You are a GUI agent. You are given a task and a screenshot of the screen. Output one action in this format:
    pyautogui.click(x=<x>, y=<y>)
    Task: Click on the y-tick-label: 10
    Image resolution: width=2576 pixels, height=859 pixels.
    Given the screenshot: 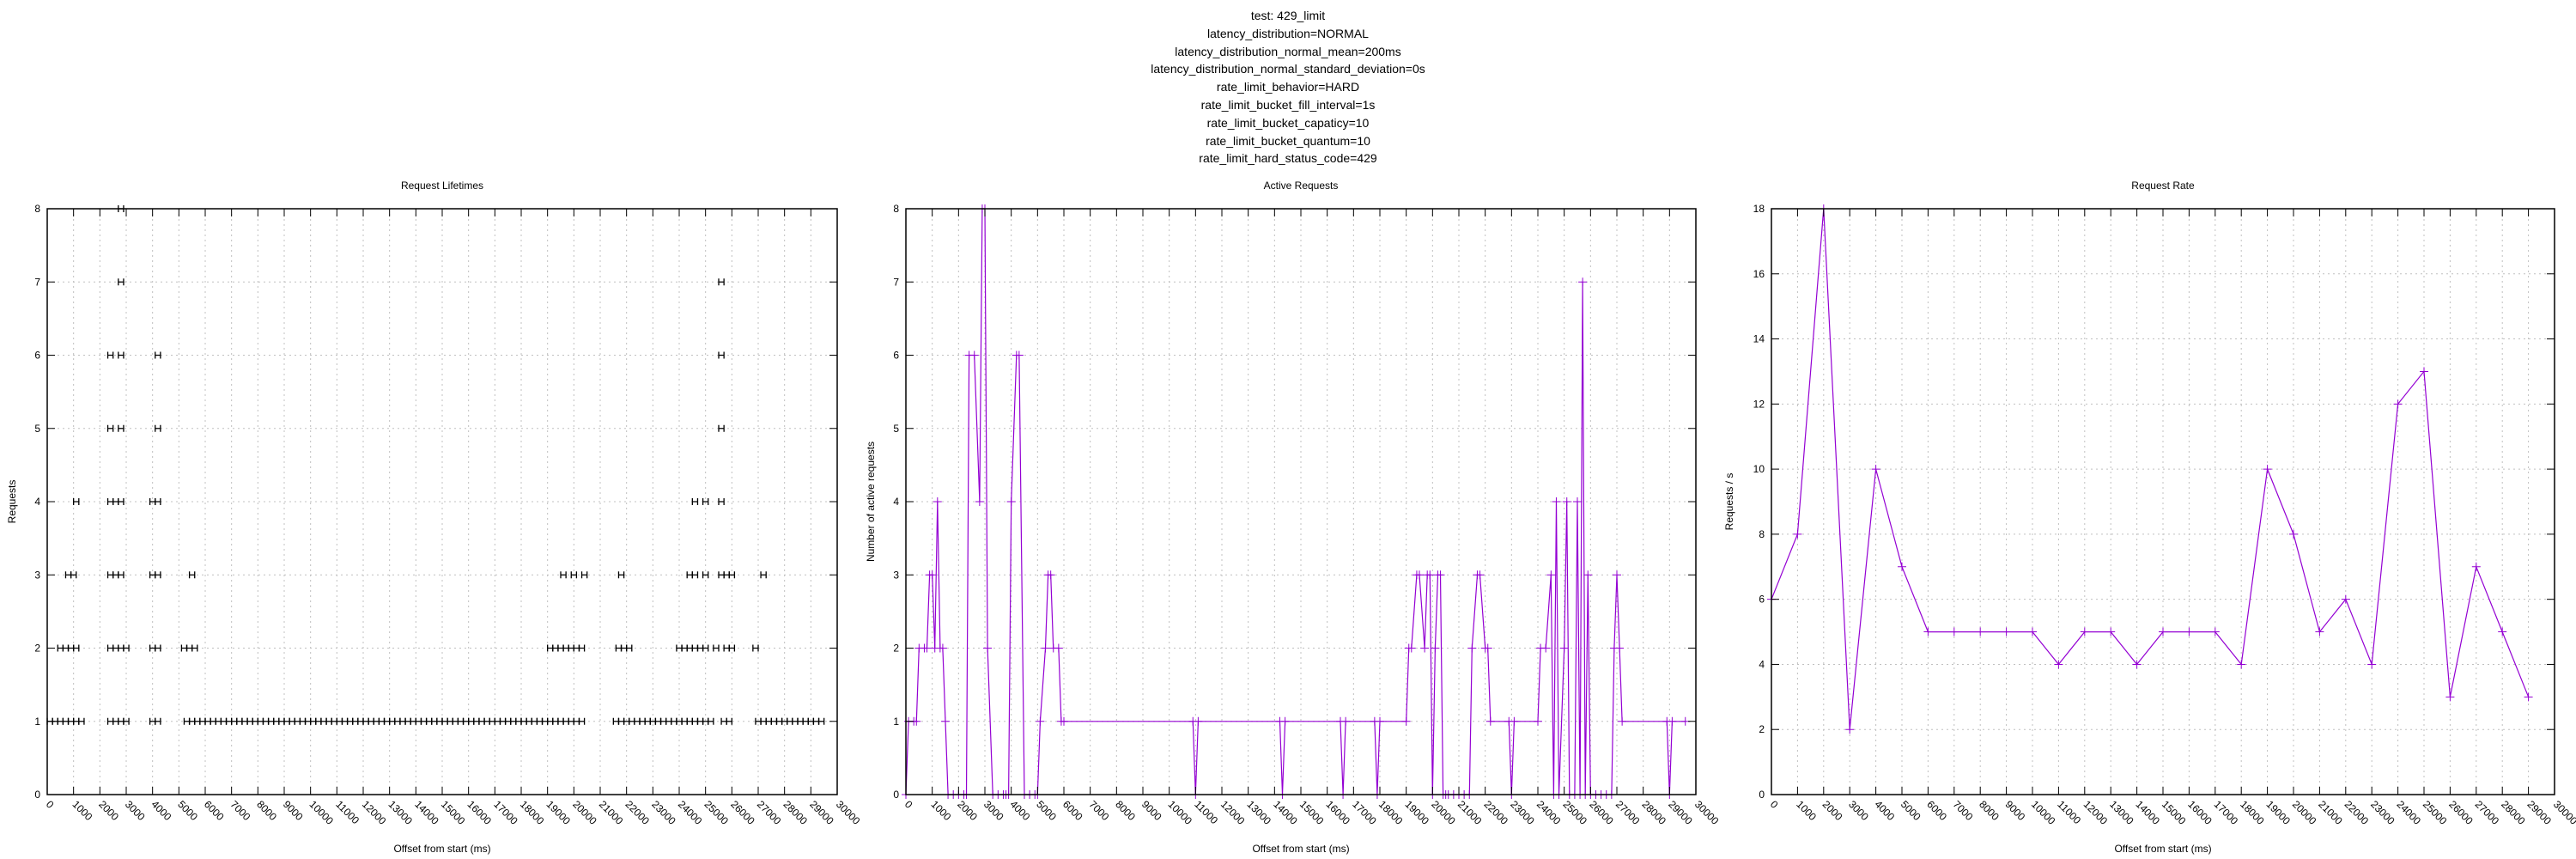 What is the action you would take?
    pyautogui.click(x=1759, y=469)
    